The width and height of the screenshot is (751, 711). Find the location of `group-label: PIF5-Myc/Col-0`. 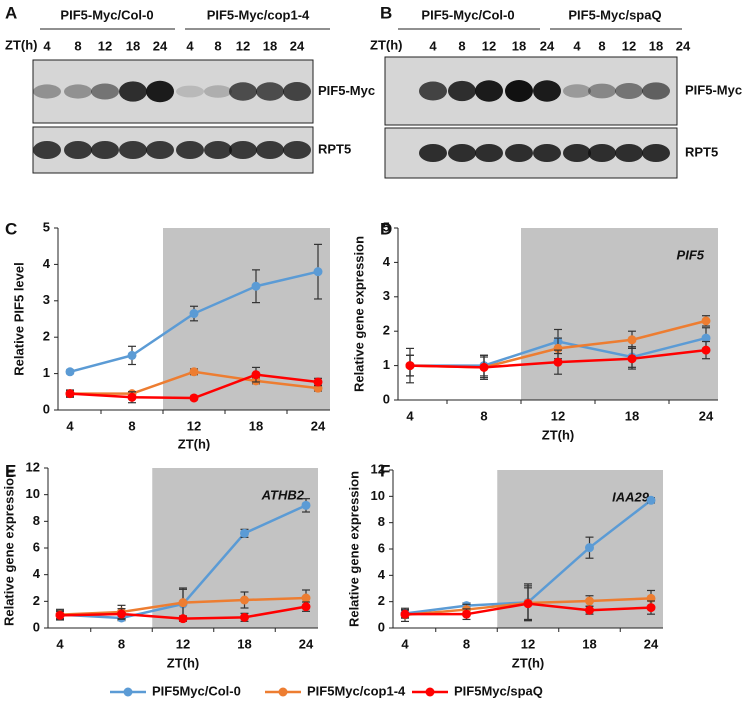

group-label: PIF5-Myc/Col-0 is located at coordinates (467, 14).